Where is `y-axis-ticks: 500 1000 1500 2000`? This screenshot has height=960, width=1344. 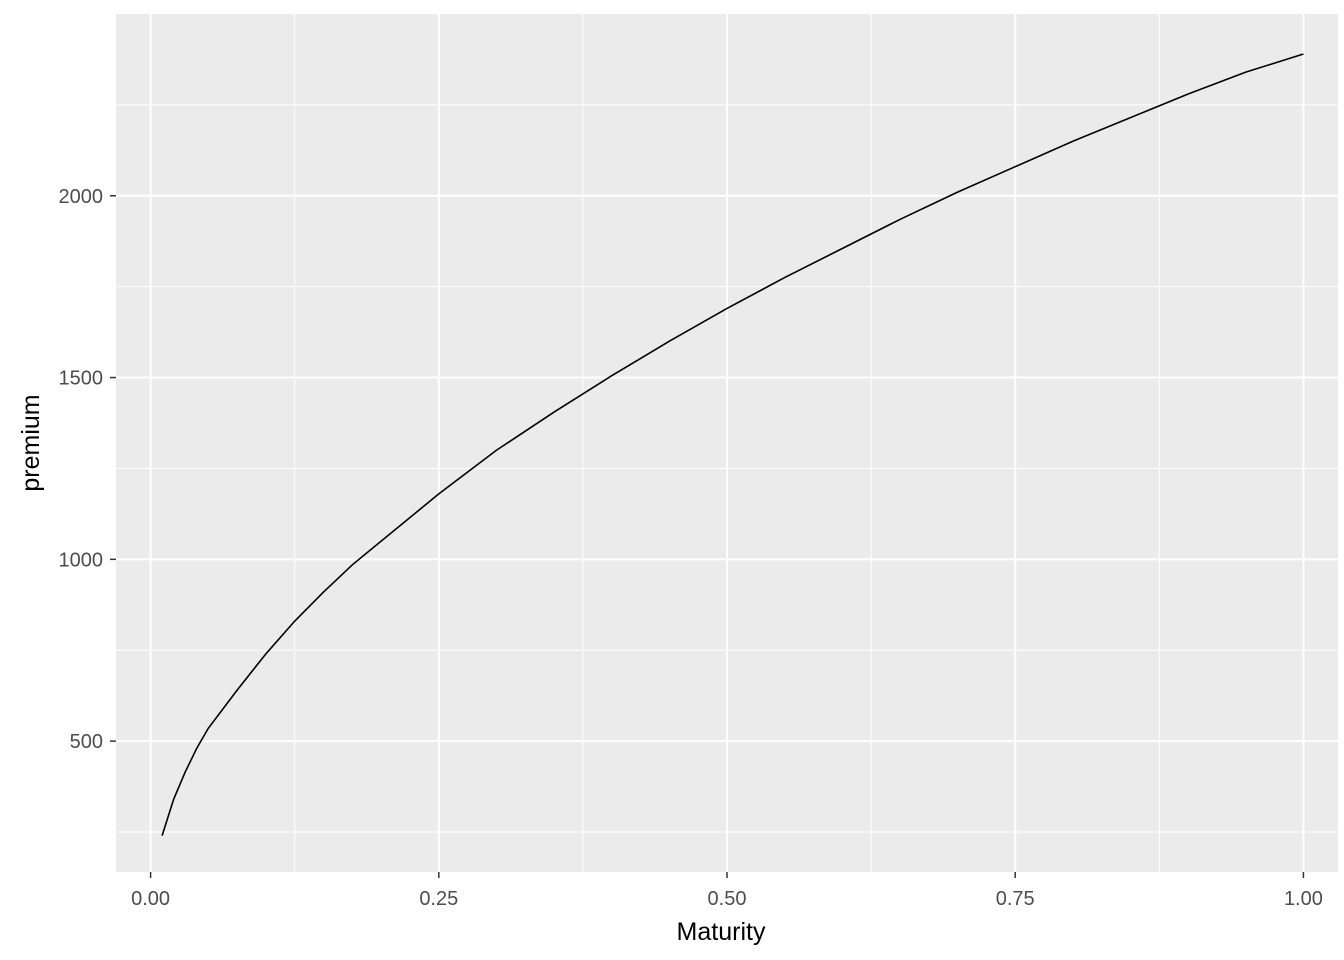
y-axis-ticks: 500 1000 1500 2000 is located at coordinates (87, 469).